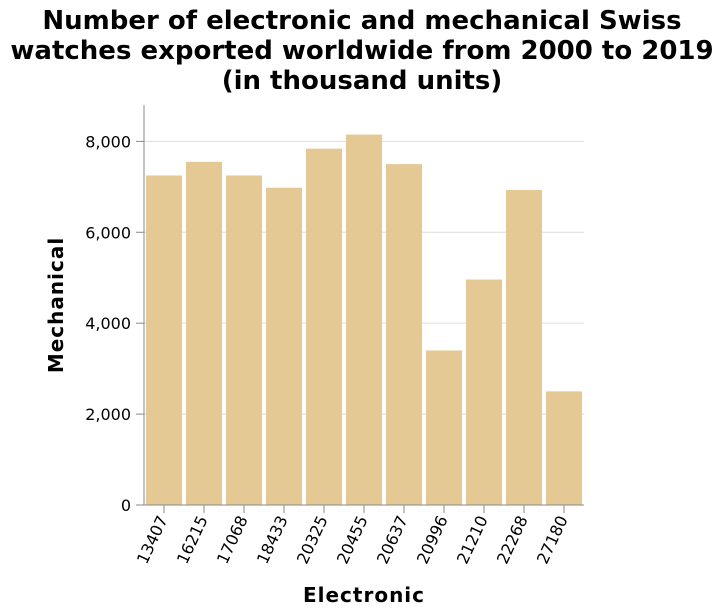  Describe the element at coordinates (432, 540) in the screenshot. I see `x-tick-label-20996: 20996` at that location.